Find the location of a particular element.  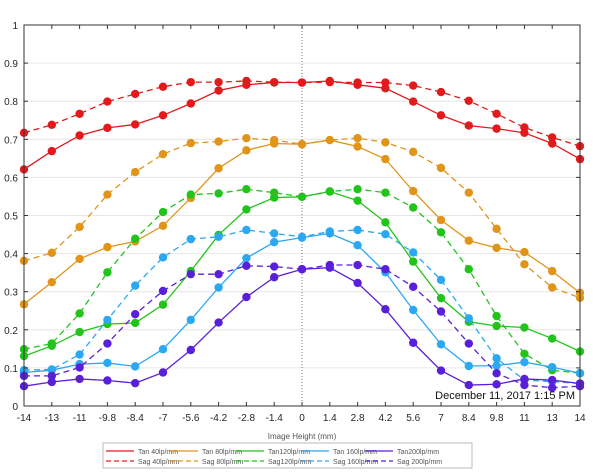

x-tick-label: -2.8 is located at coordinates (247, 418).